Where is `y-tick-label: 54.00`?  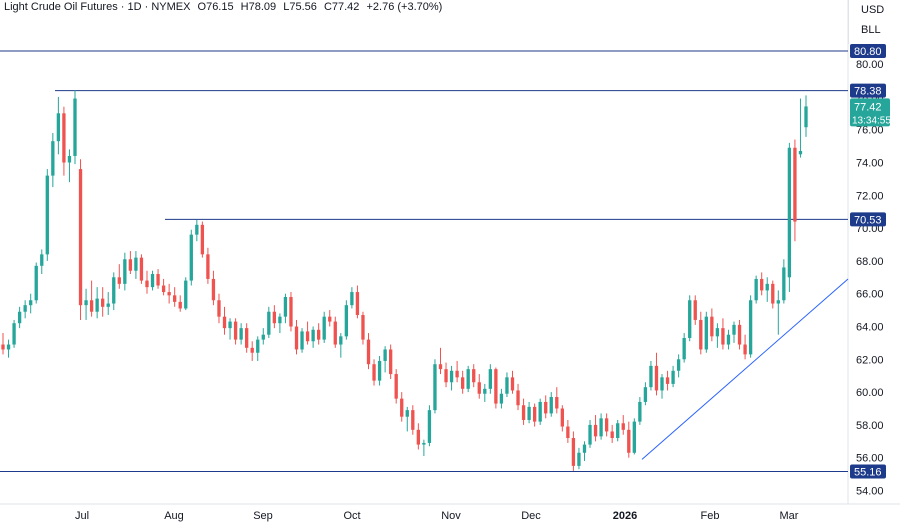 y-tick-label: 54.00 is located at coordinates (870, 492).